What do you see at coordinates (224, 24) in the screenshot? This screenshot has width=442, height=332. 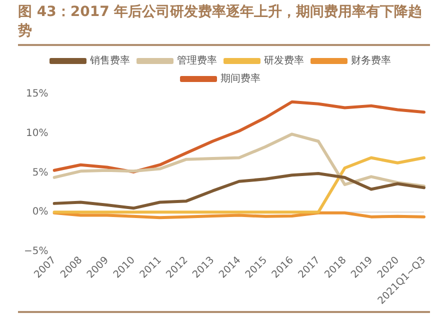 I see `chart-title: 图 43：2017 年后公司研发费率逐年上升，期间费用率有下降趋势` at bounding box center [224, 24].